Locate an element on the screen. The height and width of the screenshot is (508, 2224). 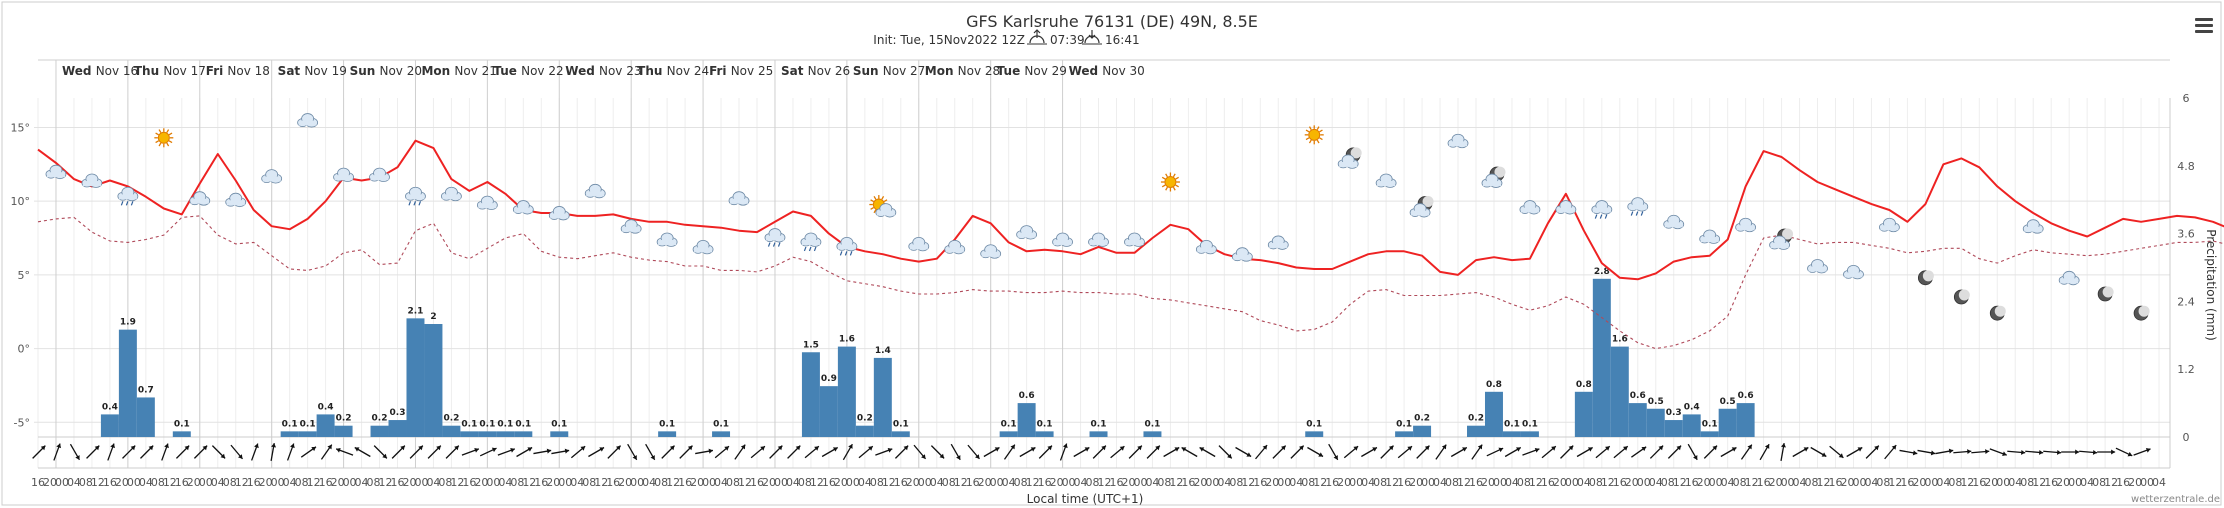
precipitation-value-label: 1.4 is located at coordinates (883, 351).